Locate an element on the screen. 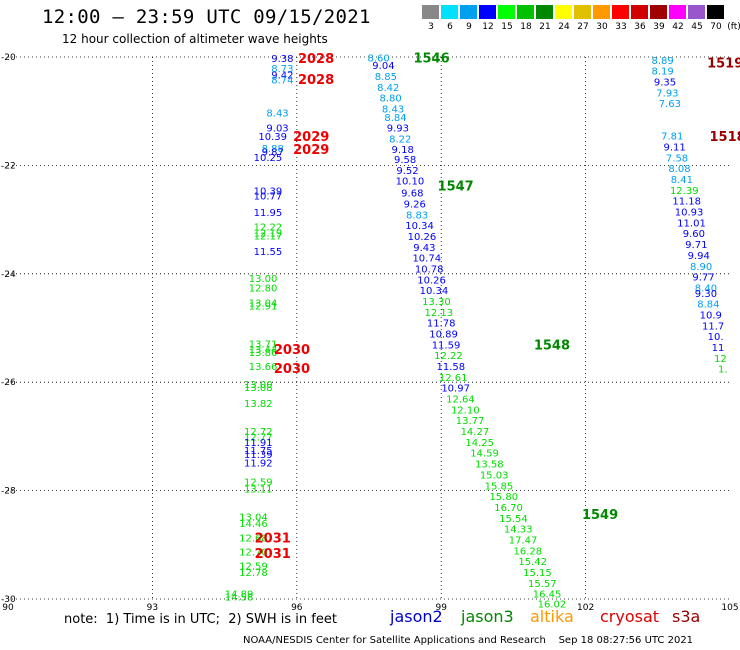 The image size is (740, 650). wave-height-value: 10.10 is located at coordinates (410, 182).